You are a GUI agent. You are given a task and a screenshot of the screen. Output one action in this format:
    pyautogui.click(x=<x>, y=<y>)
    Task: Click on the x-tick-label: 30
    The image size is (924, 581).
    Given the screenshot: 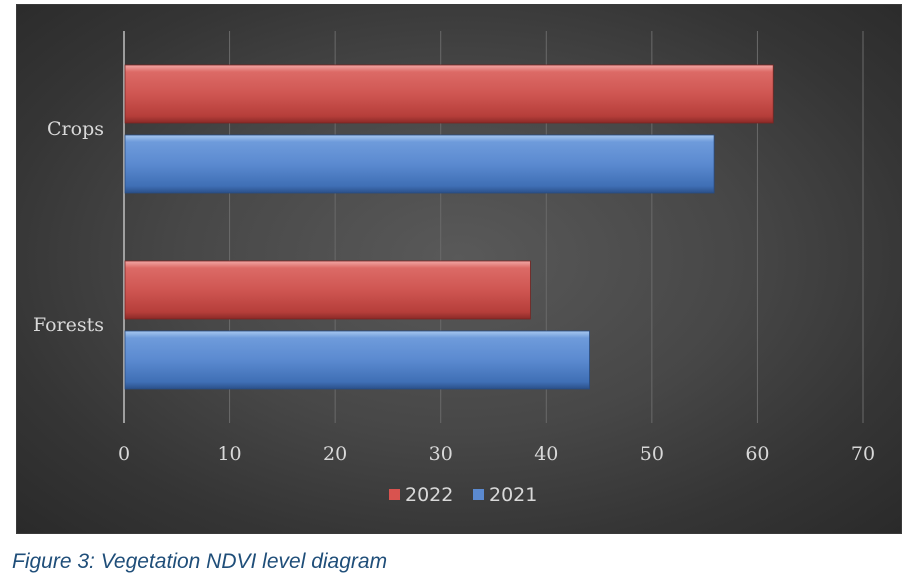 What is the action you would take?
    pyautogui.click(x=441, y=454)
    